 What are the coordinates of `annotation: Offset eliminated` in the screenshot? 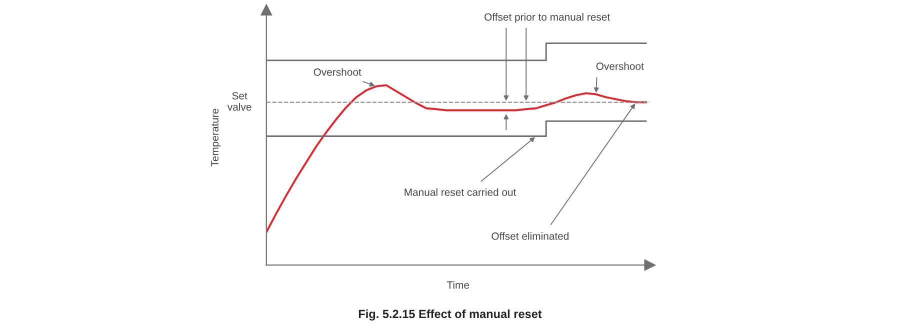 It's located at (530, 236).